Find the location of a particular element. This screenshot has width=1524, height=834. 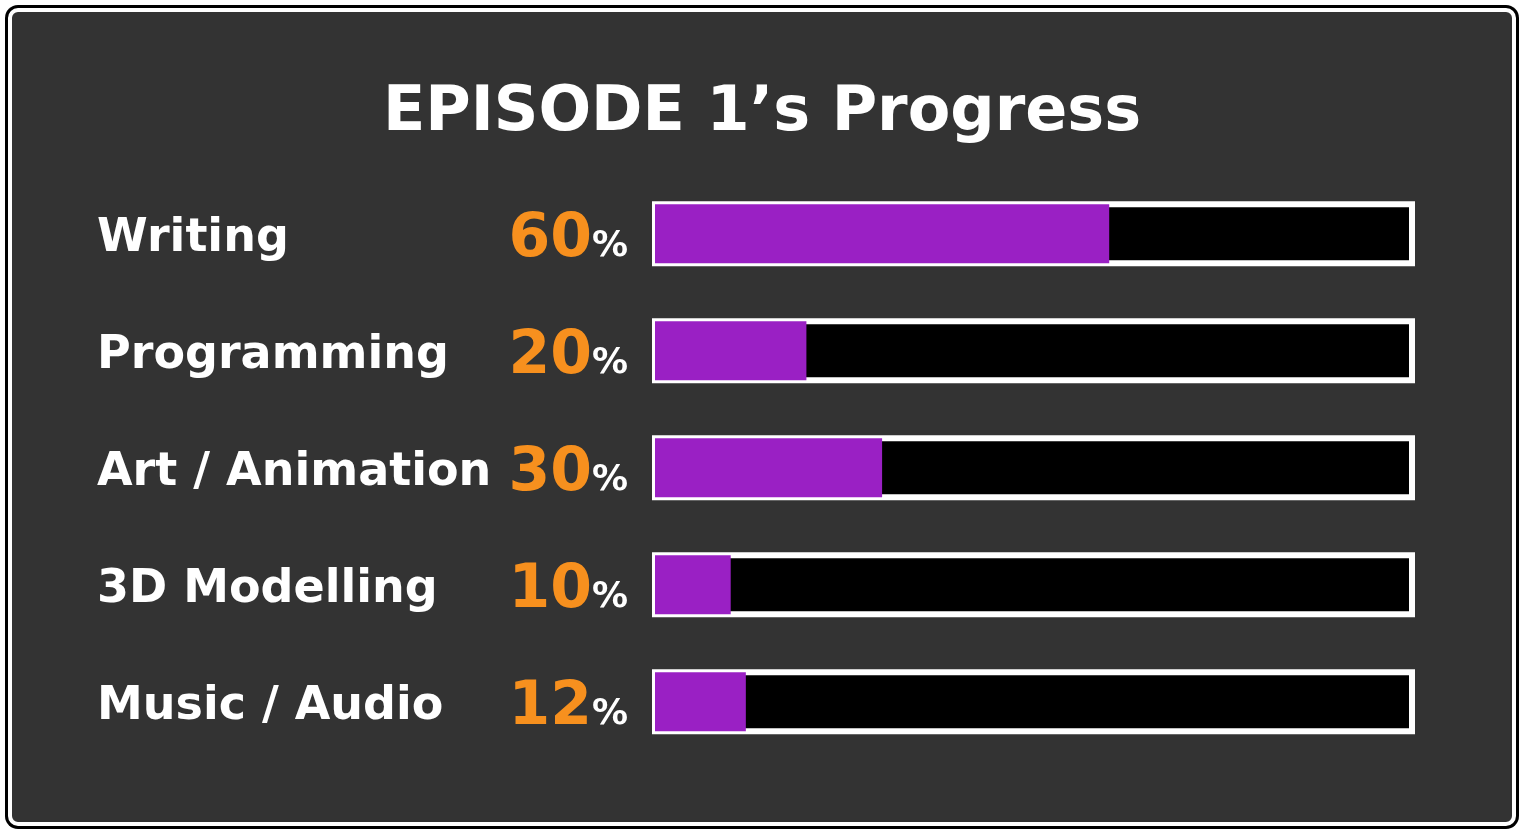

data-label: 10% is located at coordinates (568, 585).